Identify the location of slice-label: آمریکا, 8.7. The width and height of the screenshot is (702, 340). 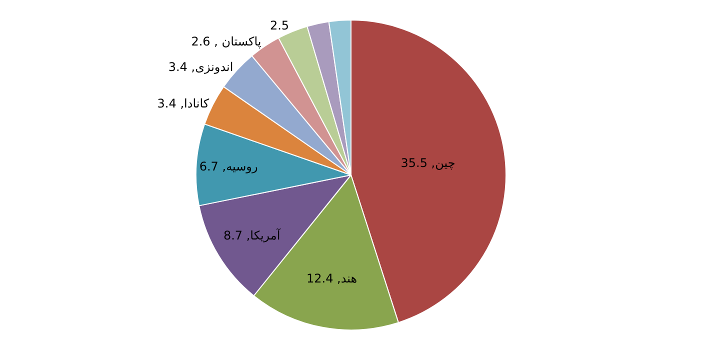
(252, 235).